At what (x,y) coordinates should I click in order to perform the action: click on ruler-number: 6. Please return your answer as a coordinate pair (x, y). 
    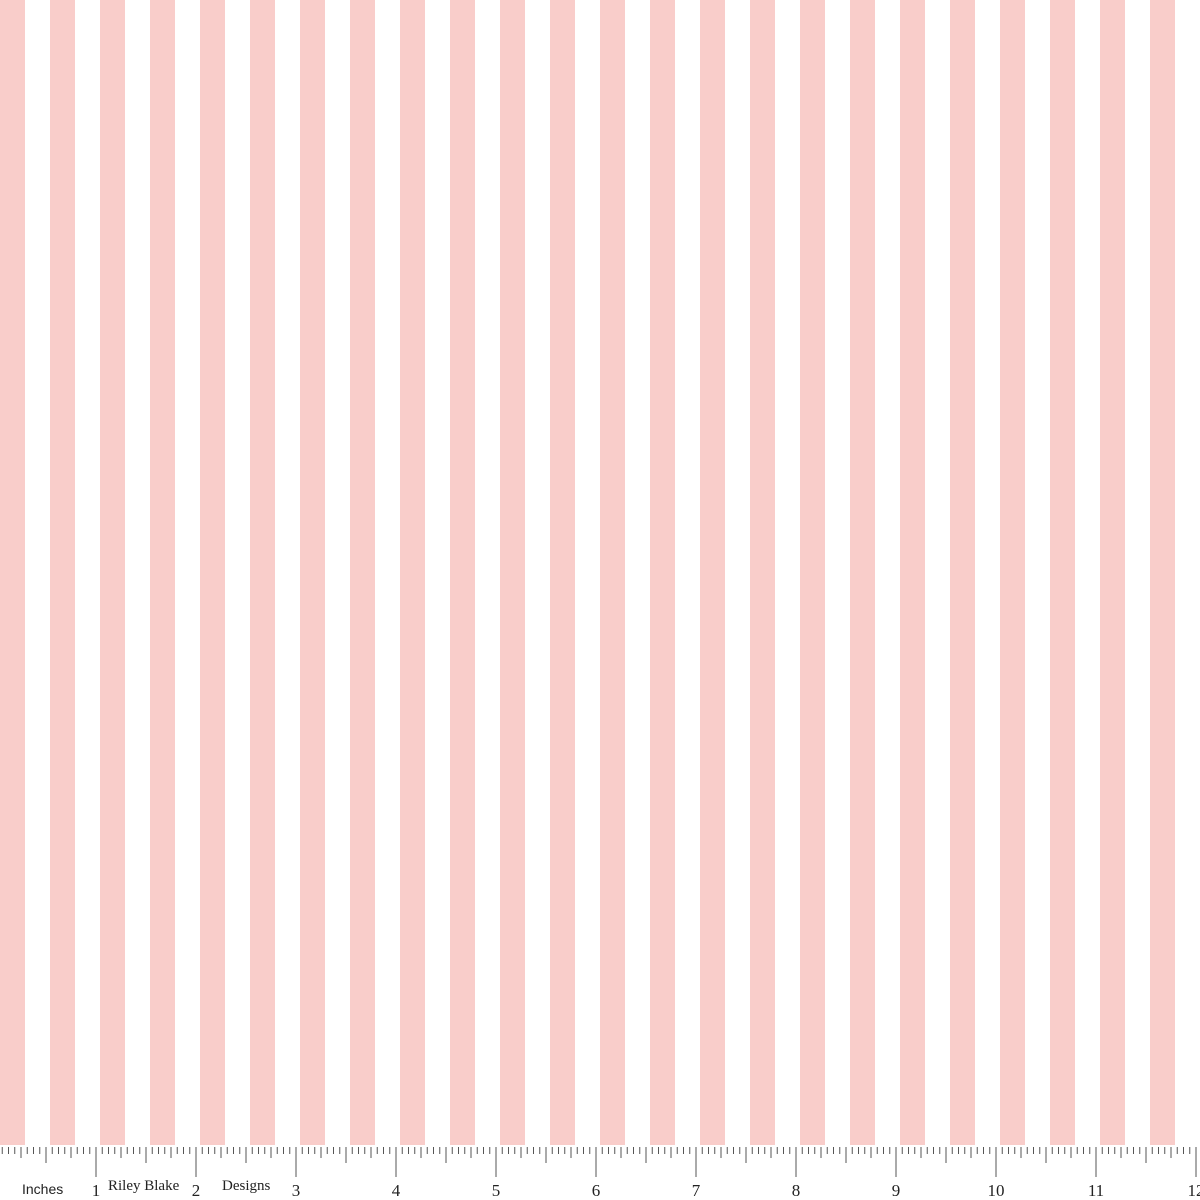
    Looking at the image, I should click on (596, 1190).